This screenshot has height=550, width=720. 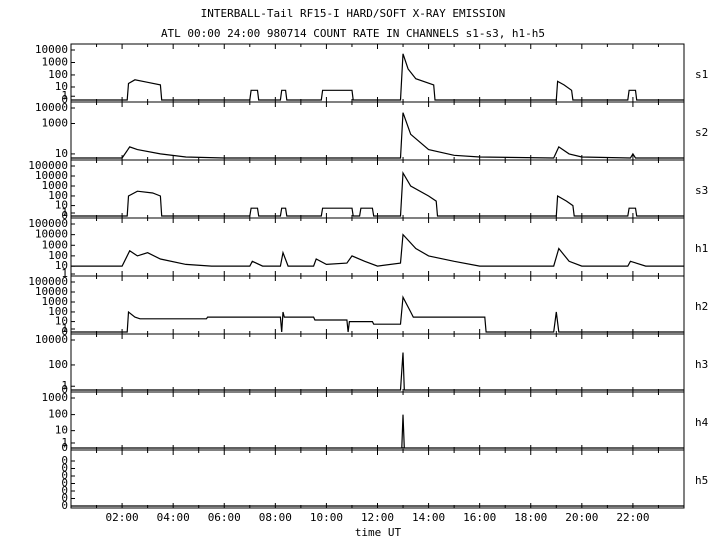 What do you see at coordinates (702, 422) in the screenshot?
I see `panel-label: h4` at bounding box center [702, 422].